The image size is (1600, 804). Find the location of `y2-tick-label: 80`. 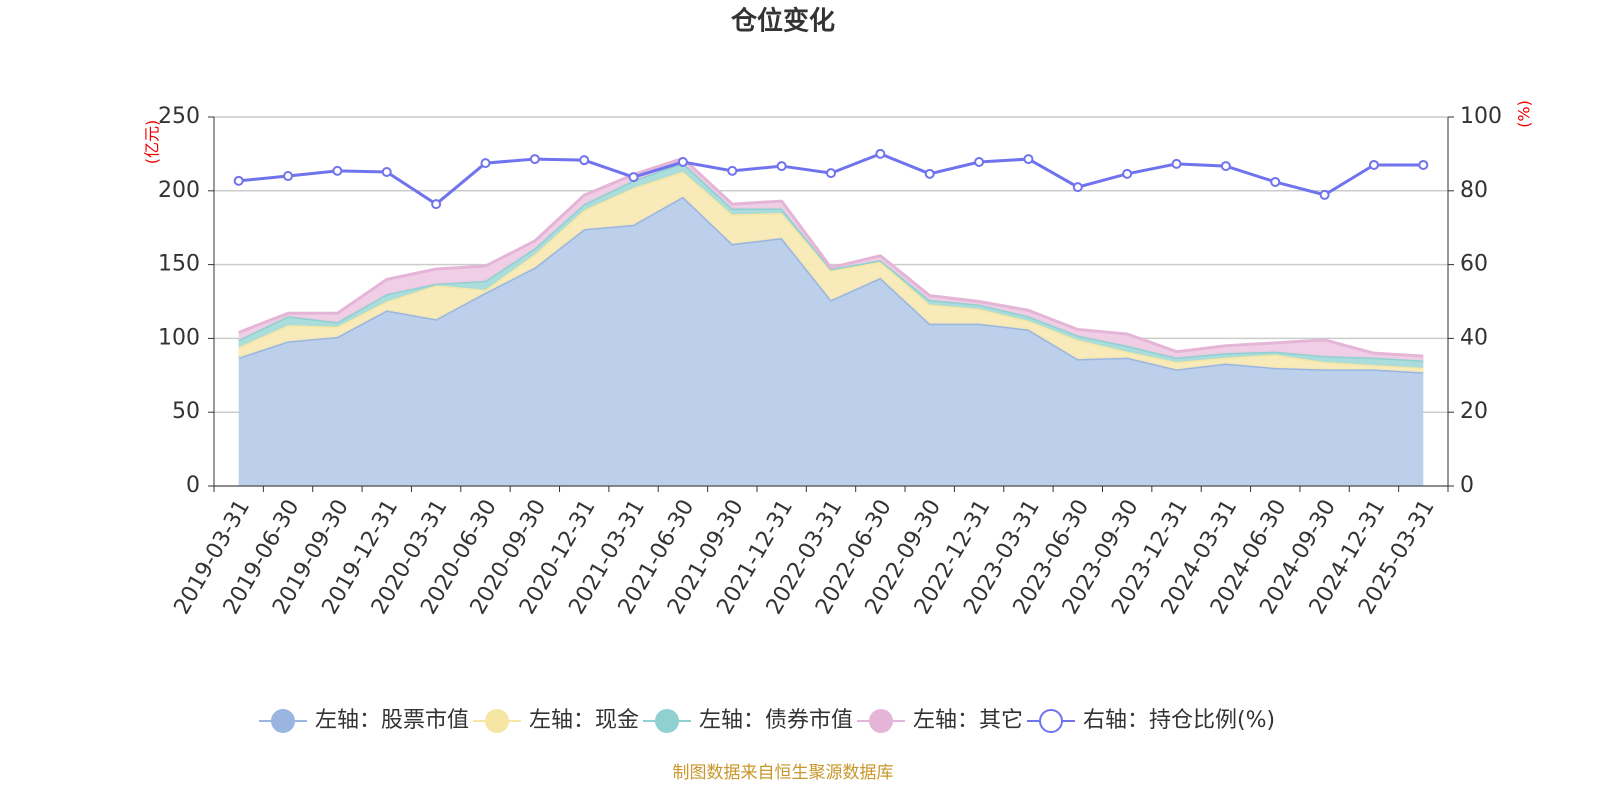

y2-tick-label: 80 is located at coordinates (1474, 190).